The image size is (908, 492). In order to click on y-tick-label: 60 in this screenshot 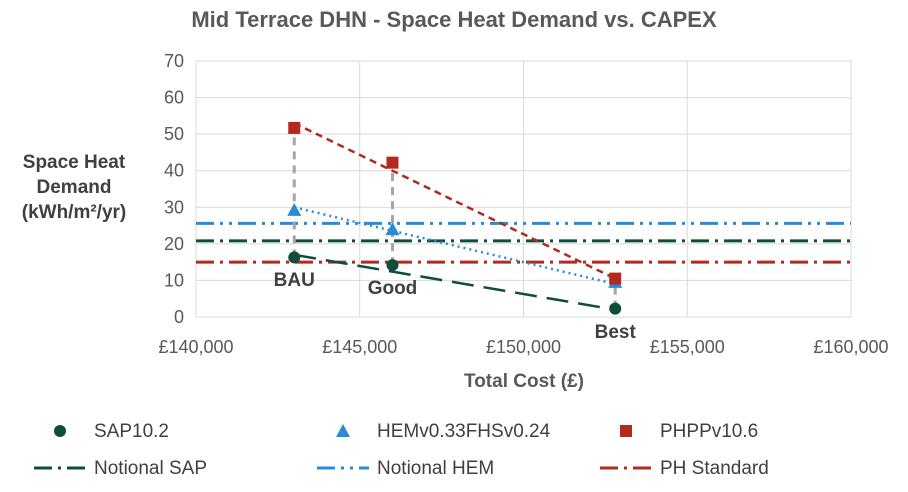, I will do `click(174, 98)`.